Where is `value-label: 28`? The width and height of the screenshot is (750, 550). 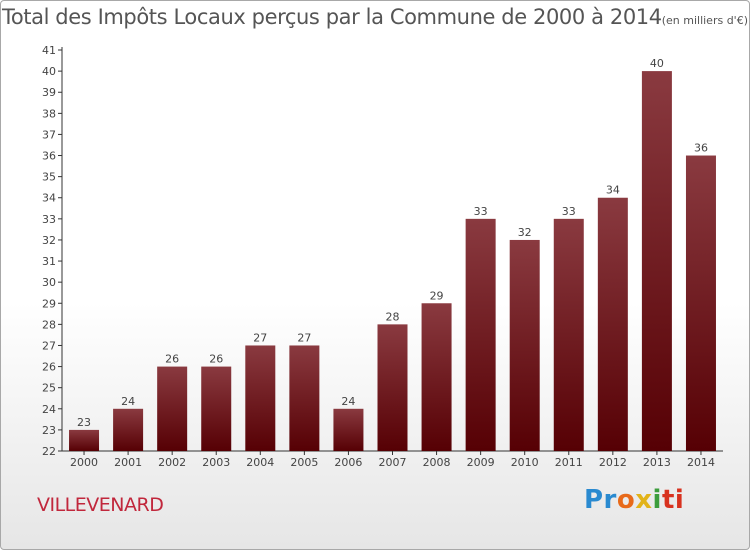 value-label: 28 is located at coordinates (393, 316).